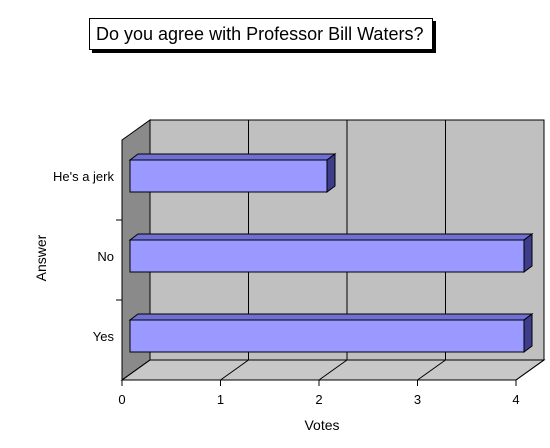 The image size is (550, 448). What do you see at coordinates (318, 399) in the screenshot?
I see `x-tick-label: 2` at bounding box center [318, 399].